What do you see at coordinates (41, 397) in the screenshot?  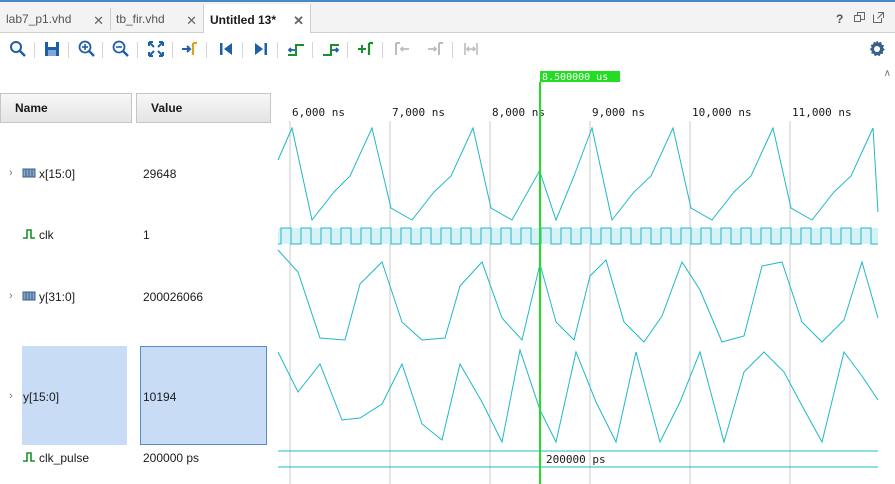 I see `signal-name-y16: y[15:0]` at bounding box center [41, 397].